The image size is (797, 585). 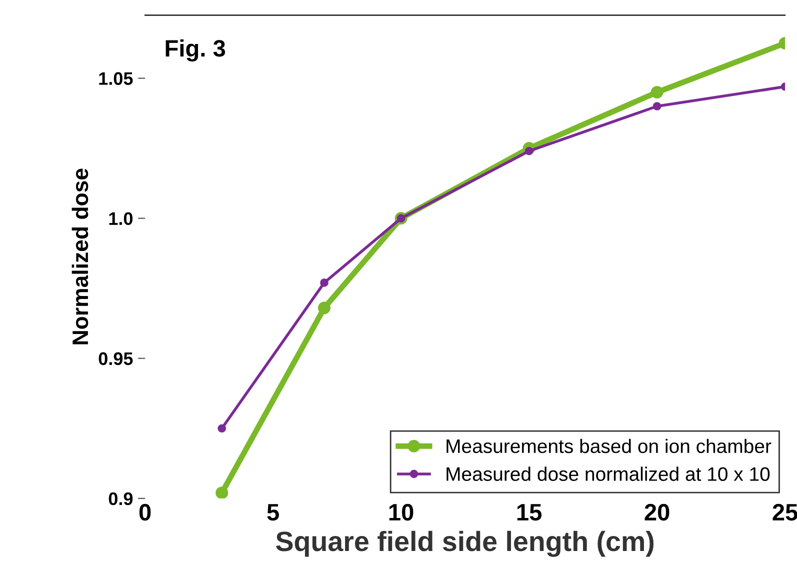 I want to click on x-tick-label: 5, so click(x=273, y=512).